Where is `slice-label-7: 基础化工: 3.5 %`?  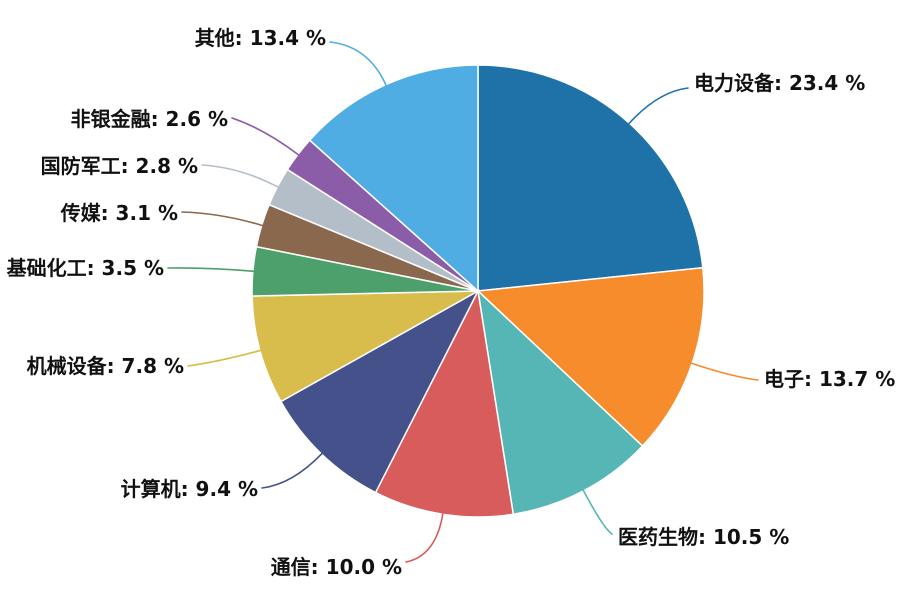 slice-label-7: 基础化工: 3.5 % is located at coordinates (85, 268).